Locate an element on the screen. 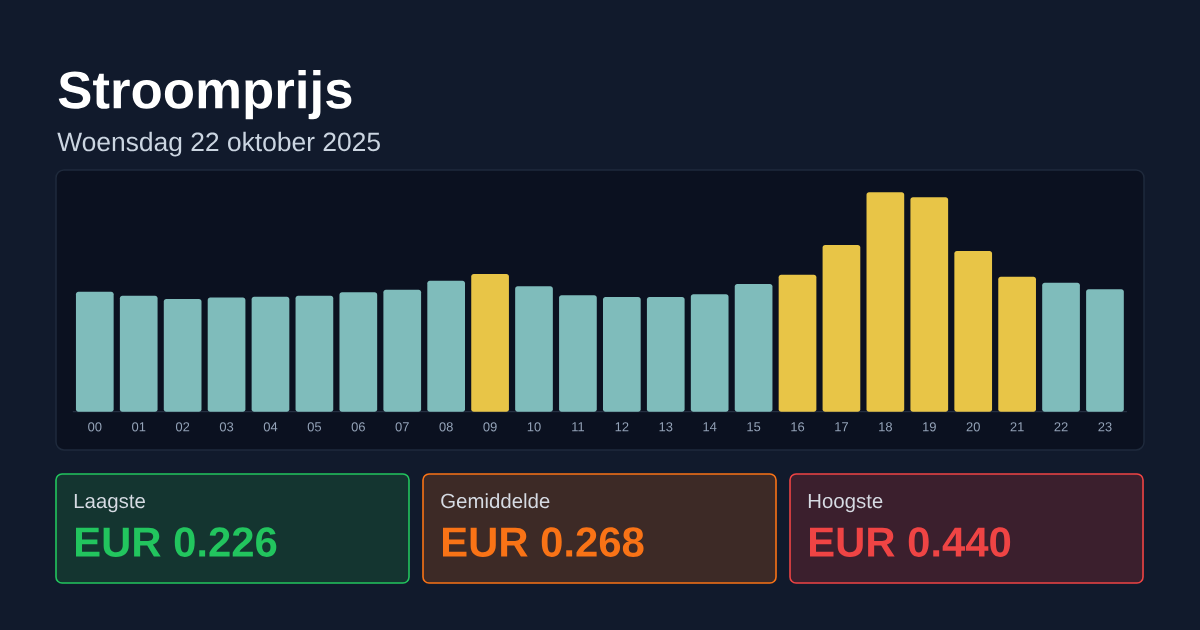  x-tick-label: 15 is located at coordinates (754, 427).